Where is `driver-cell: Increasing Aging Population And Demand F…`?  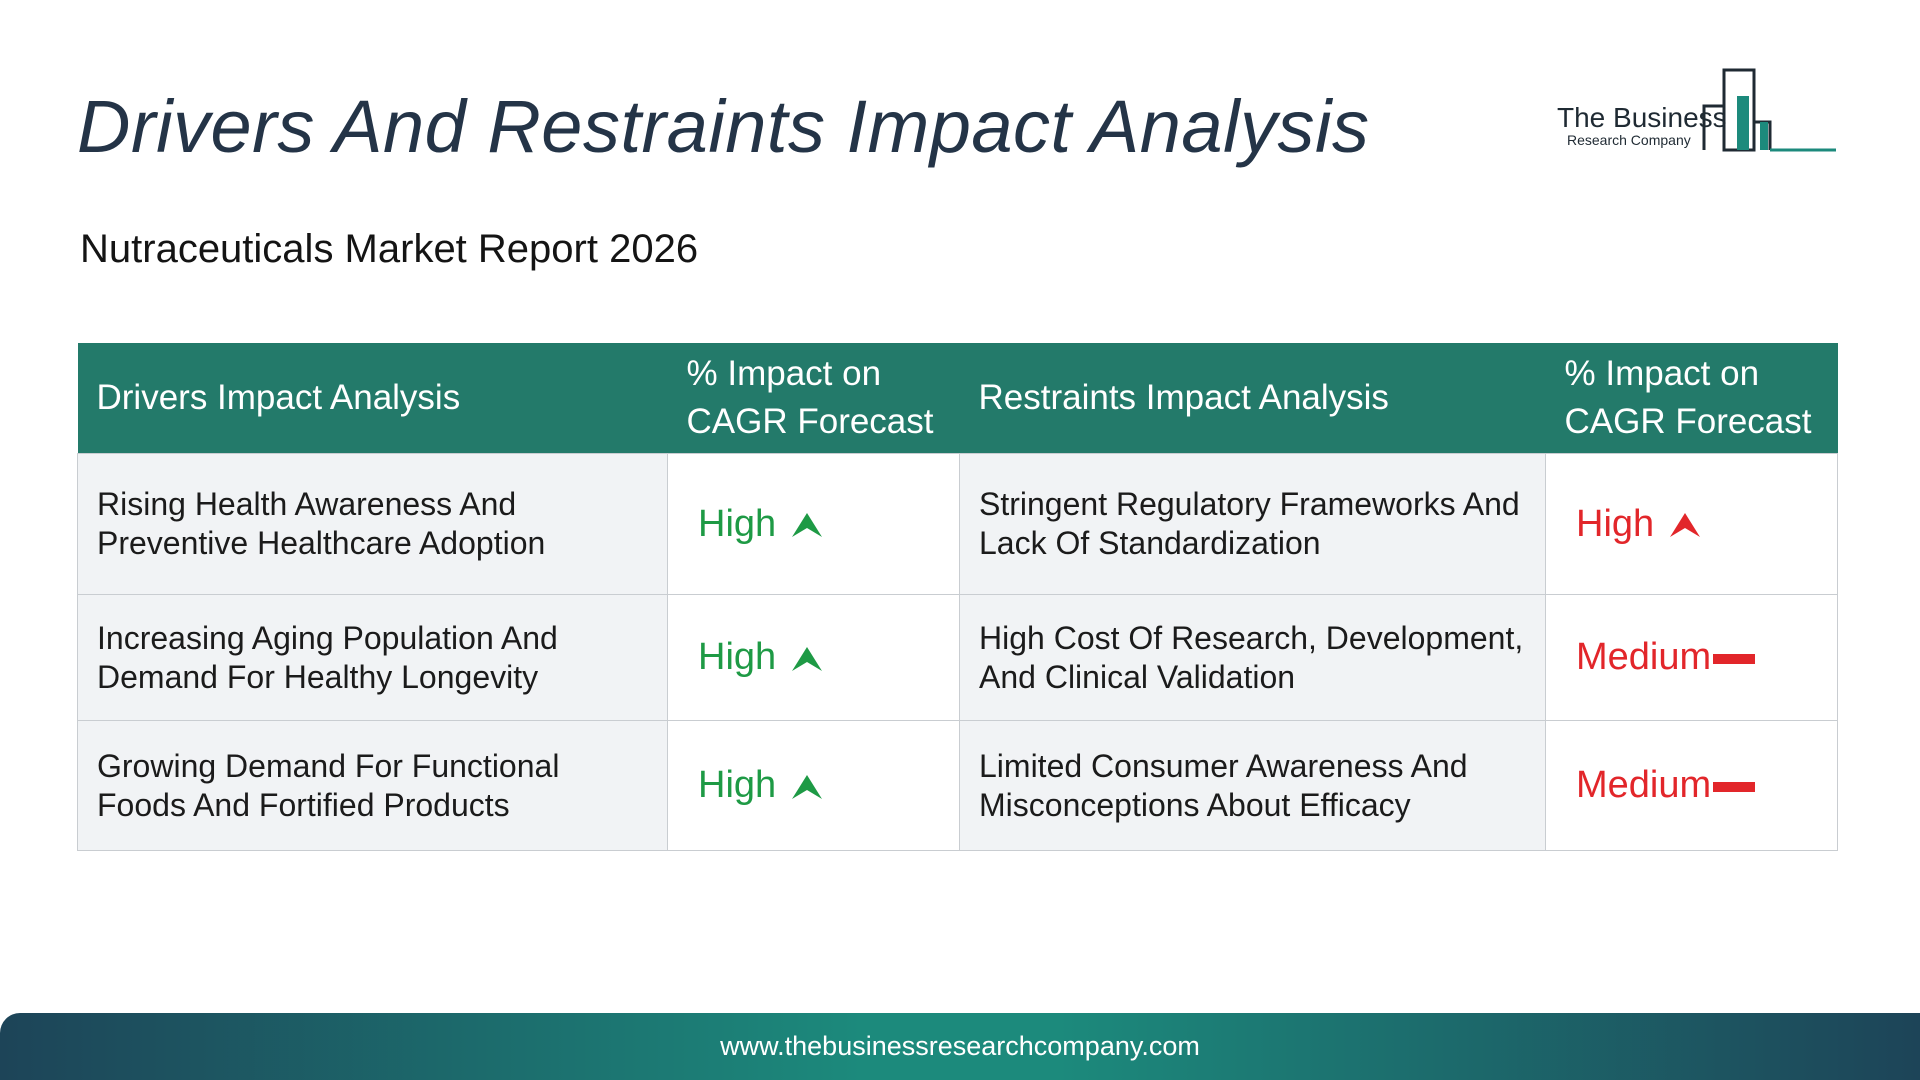
driver-cell: Increasing Aging Population And Demand F… is located at coordinates (372, 657).